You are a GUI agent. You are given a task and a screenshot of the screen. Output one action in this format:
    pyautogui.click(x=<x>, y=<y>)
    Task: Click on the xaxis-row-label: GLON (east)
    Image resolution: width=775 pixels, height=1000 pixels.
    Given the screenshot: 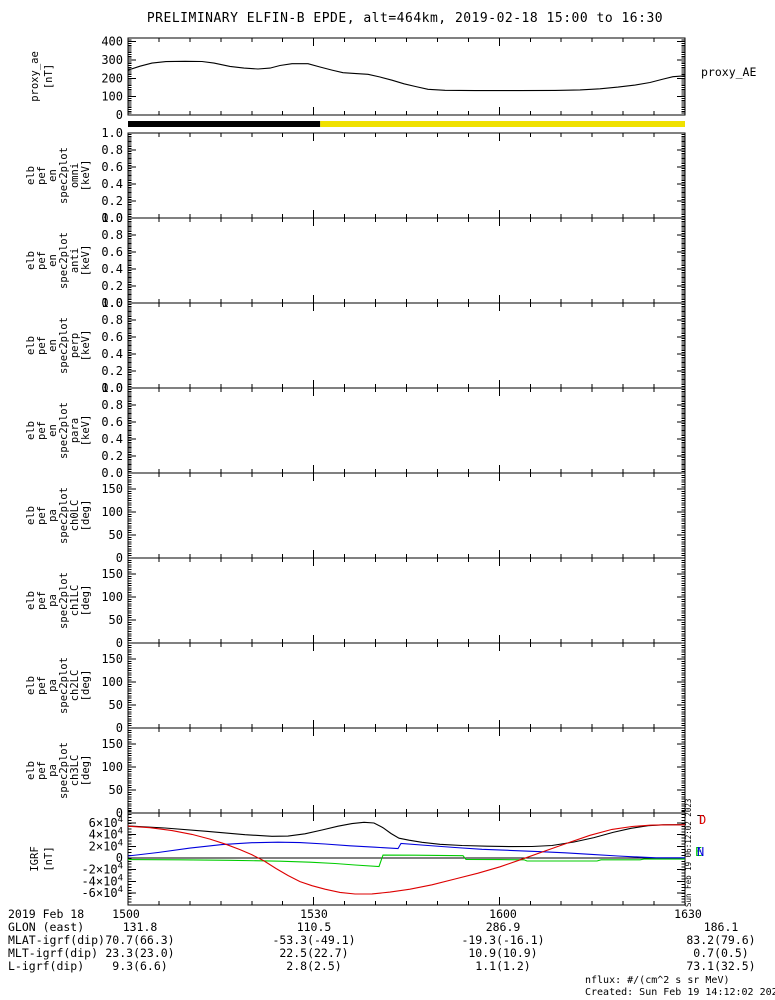 What is the action you would take?
    pyautogui.click(x=46, y=927)
    